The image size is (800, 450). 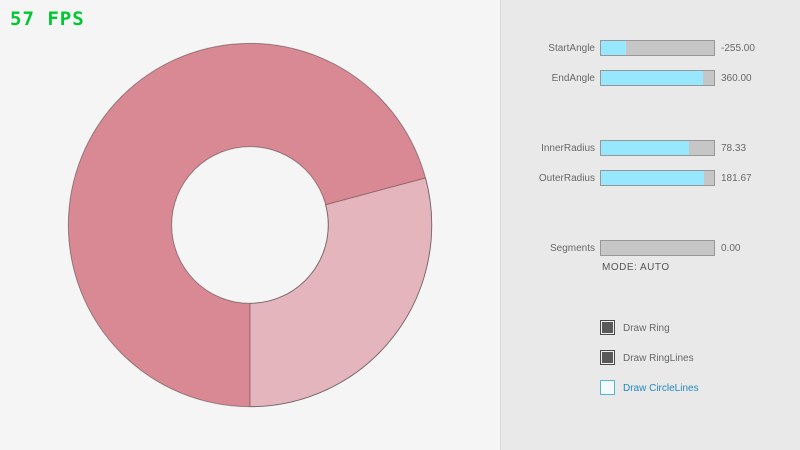 I want to click on outerradius-label: OuterRadius, so click(x=566, y=178).